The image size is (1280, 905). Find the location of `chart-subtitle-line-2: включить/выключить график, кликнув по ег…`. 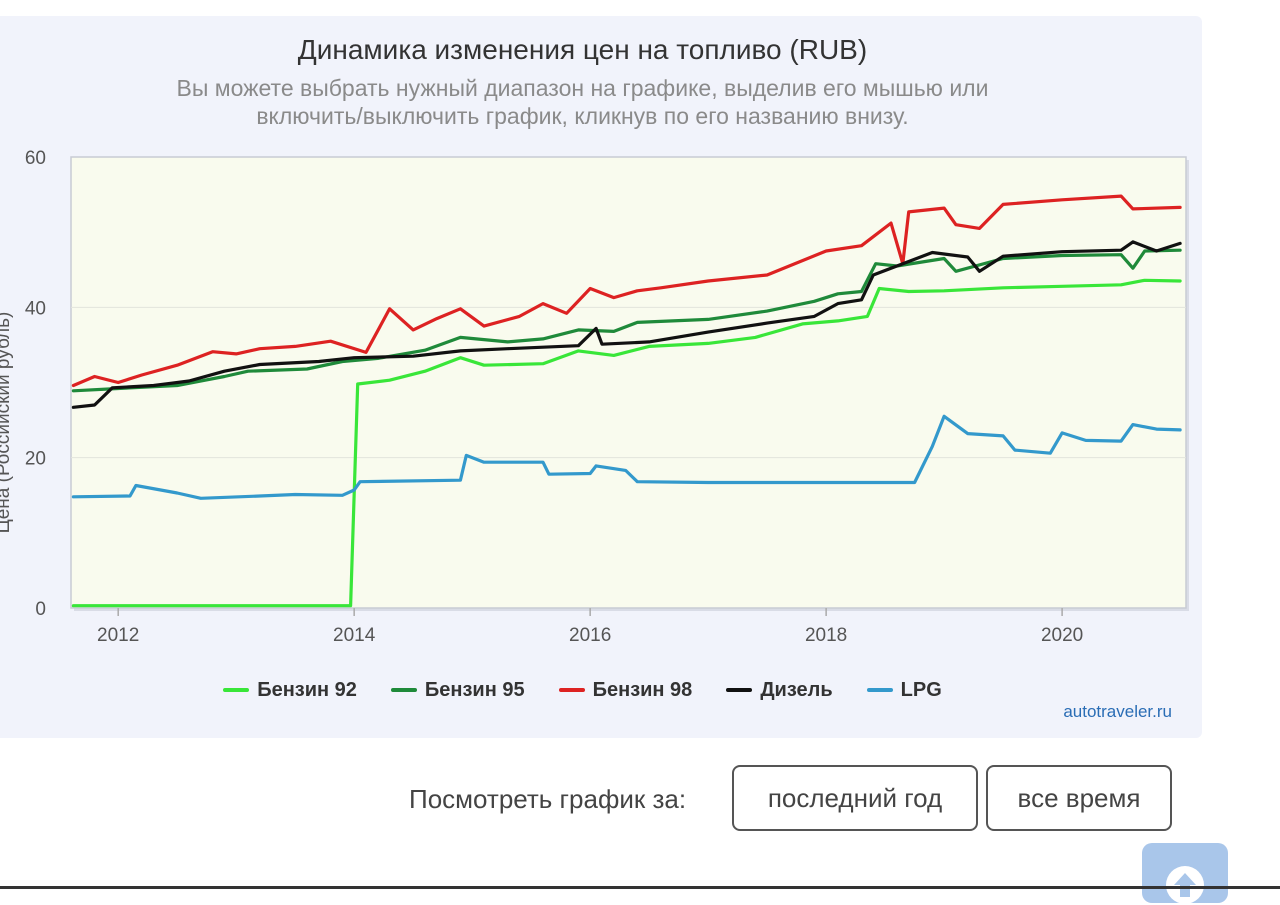

chart-subtitle-line-2: включить/выключить график, кликнув по ег… is located at coordinates (582, 116).